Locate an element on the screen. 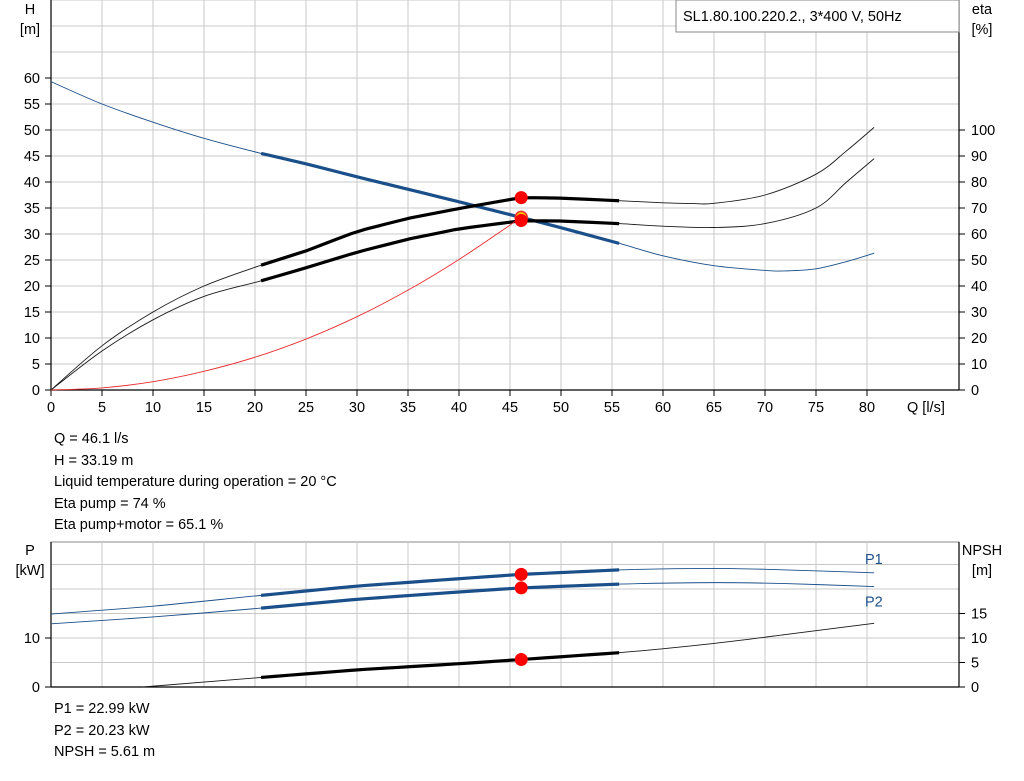  p1-value: P1 = 22.99 kW is located at coordinates (102, 709).